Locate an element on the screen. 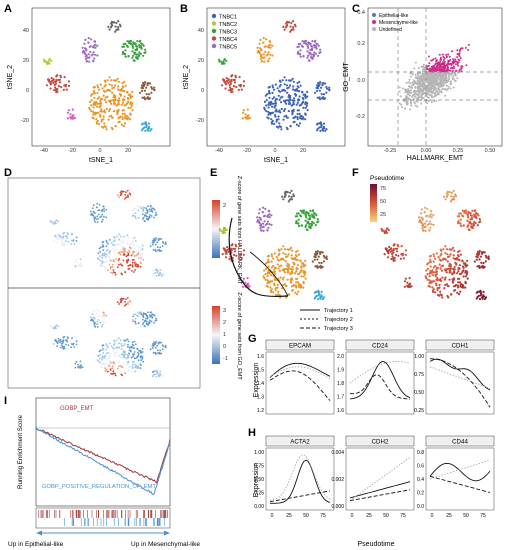 The width and height of the screenshot is (508, 550). tsne-scatter is located at coordinates (99, 76).